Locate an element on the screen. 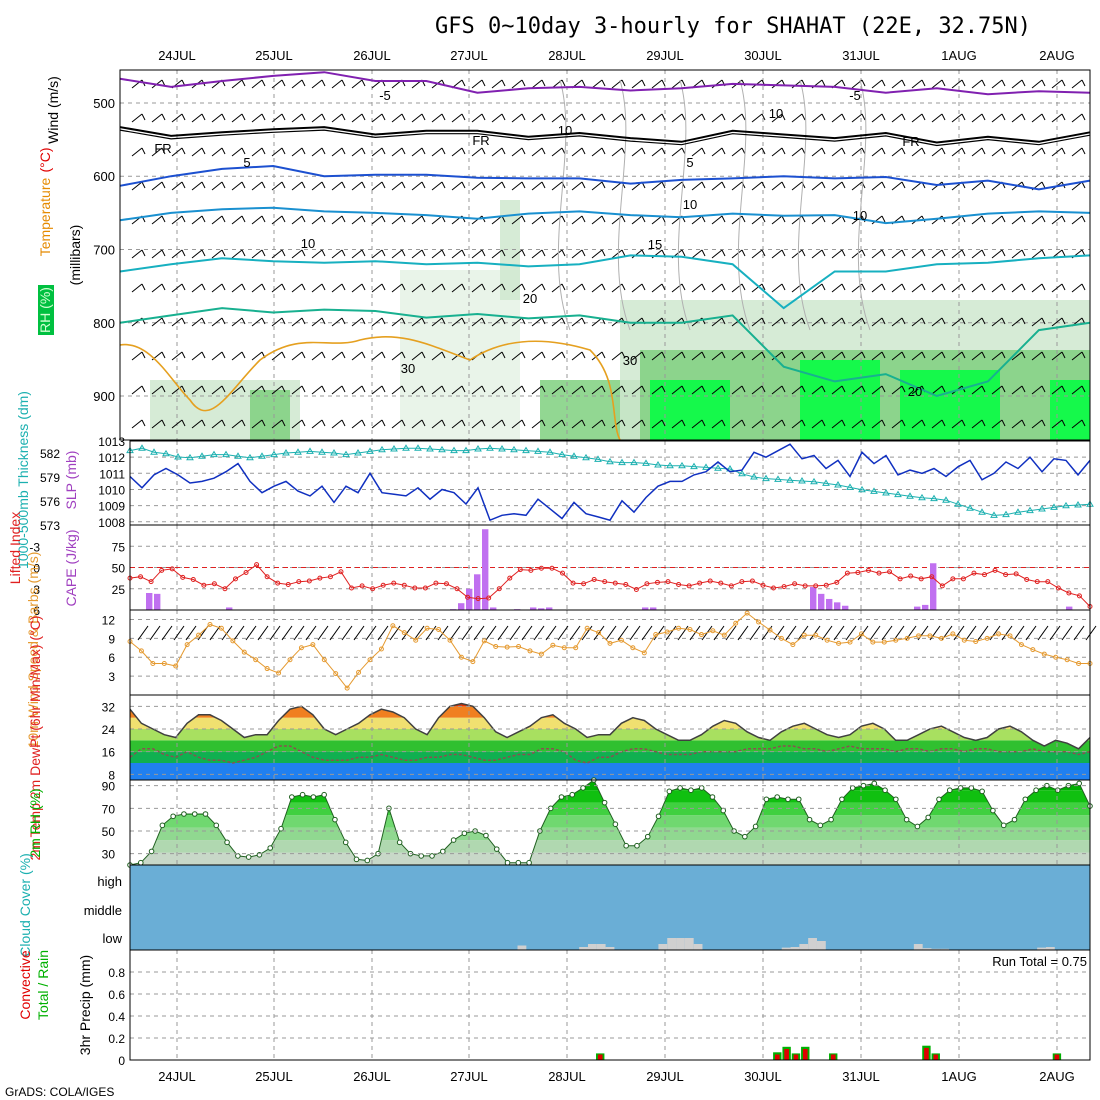 This screenshot has height=1100, width=1100. rh-contour is located at coordinates (804, 205).